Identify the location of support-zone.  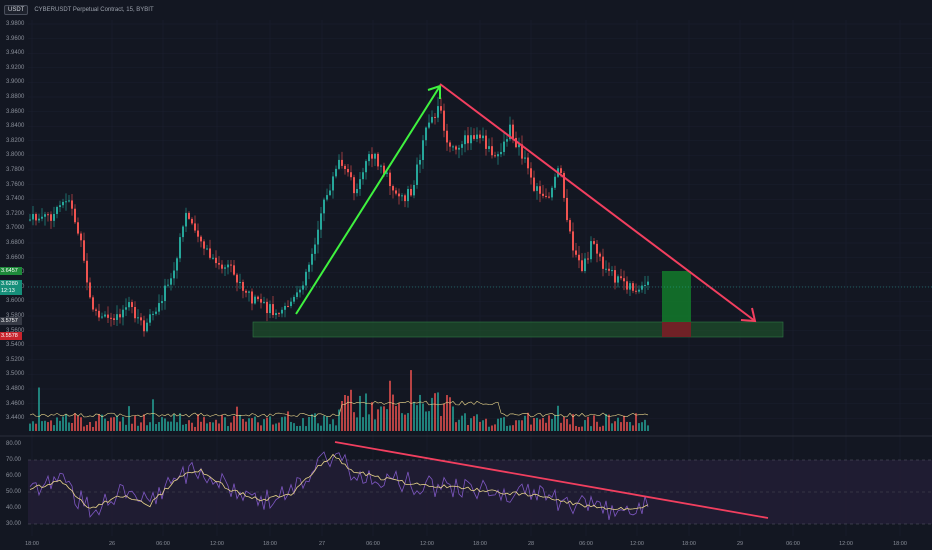
(518, 329).